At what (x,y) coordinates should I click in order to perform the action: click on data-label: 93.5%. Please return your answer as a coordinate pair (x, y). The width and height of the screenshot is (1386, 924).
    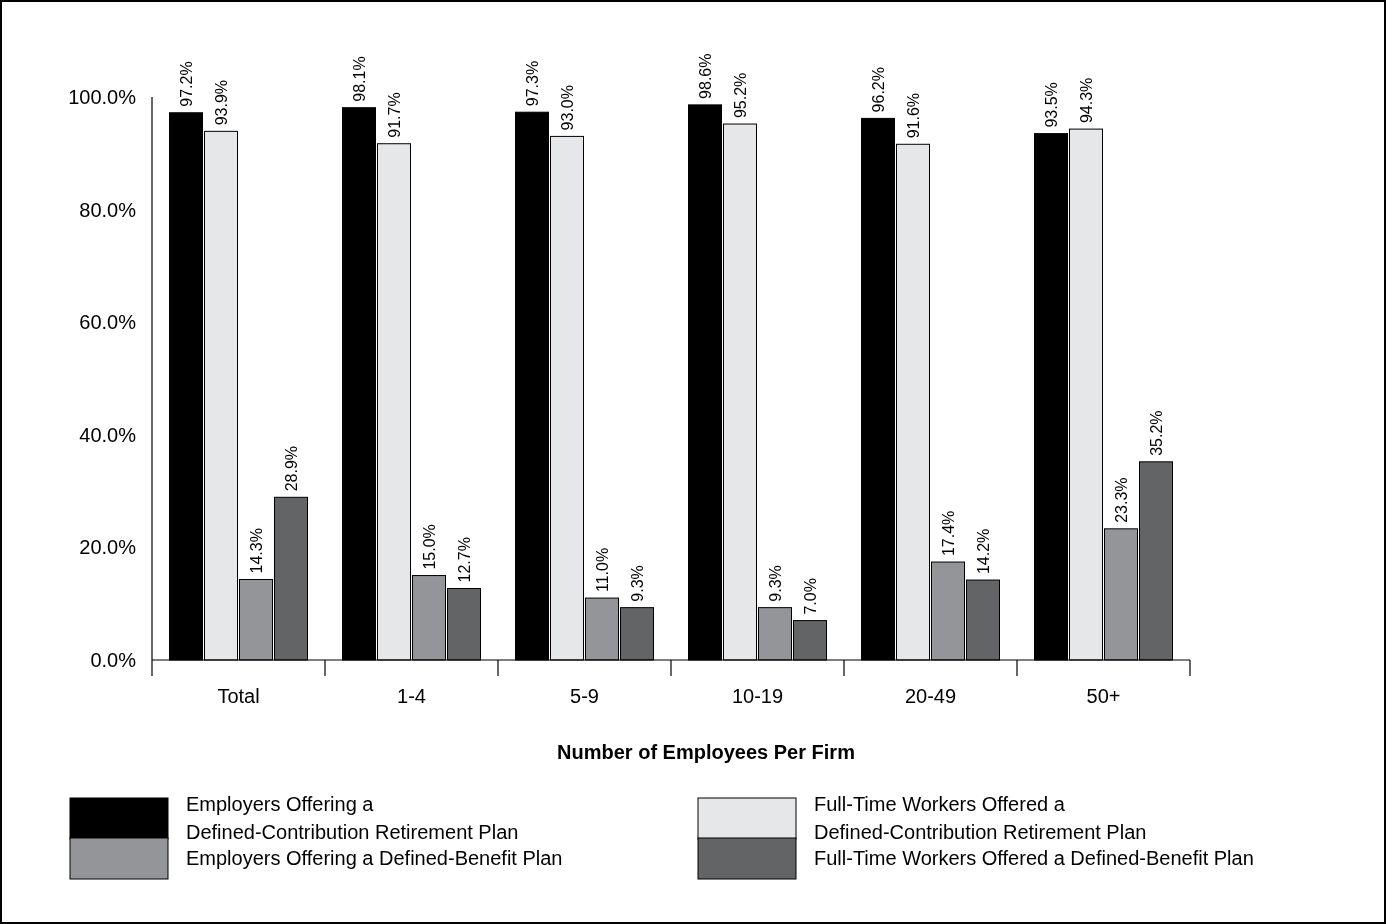
    Looking at the image, I should click on (1051, 105).